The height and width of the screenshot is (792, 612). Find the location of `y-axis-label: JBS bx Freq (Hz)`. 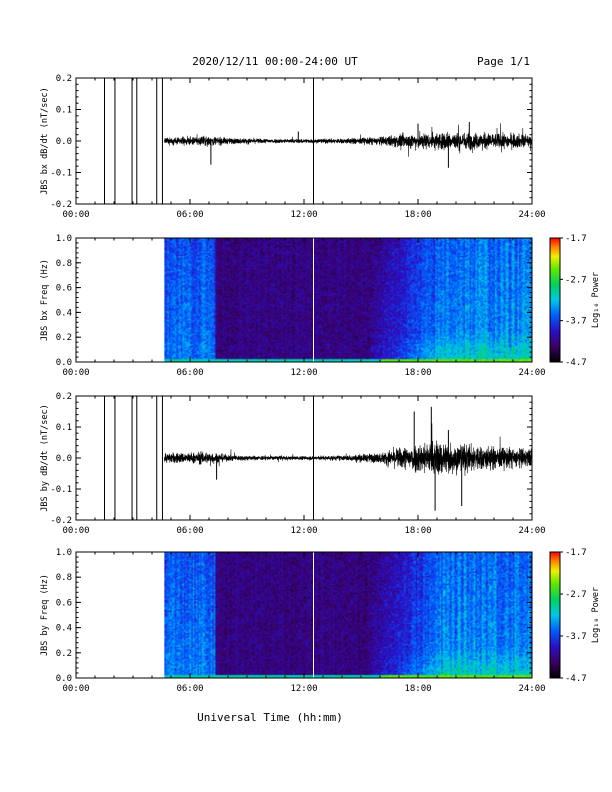

y-axis-label: JBS bx Freq (Hz) is located at coordinates (45, 300).